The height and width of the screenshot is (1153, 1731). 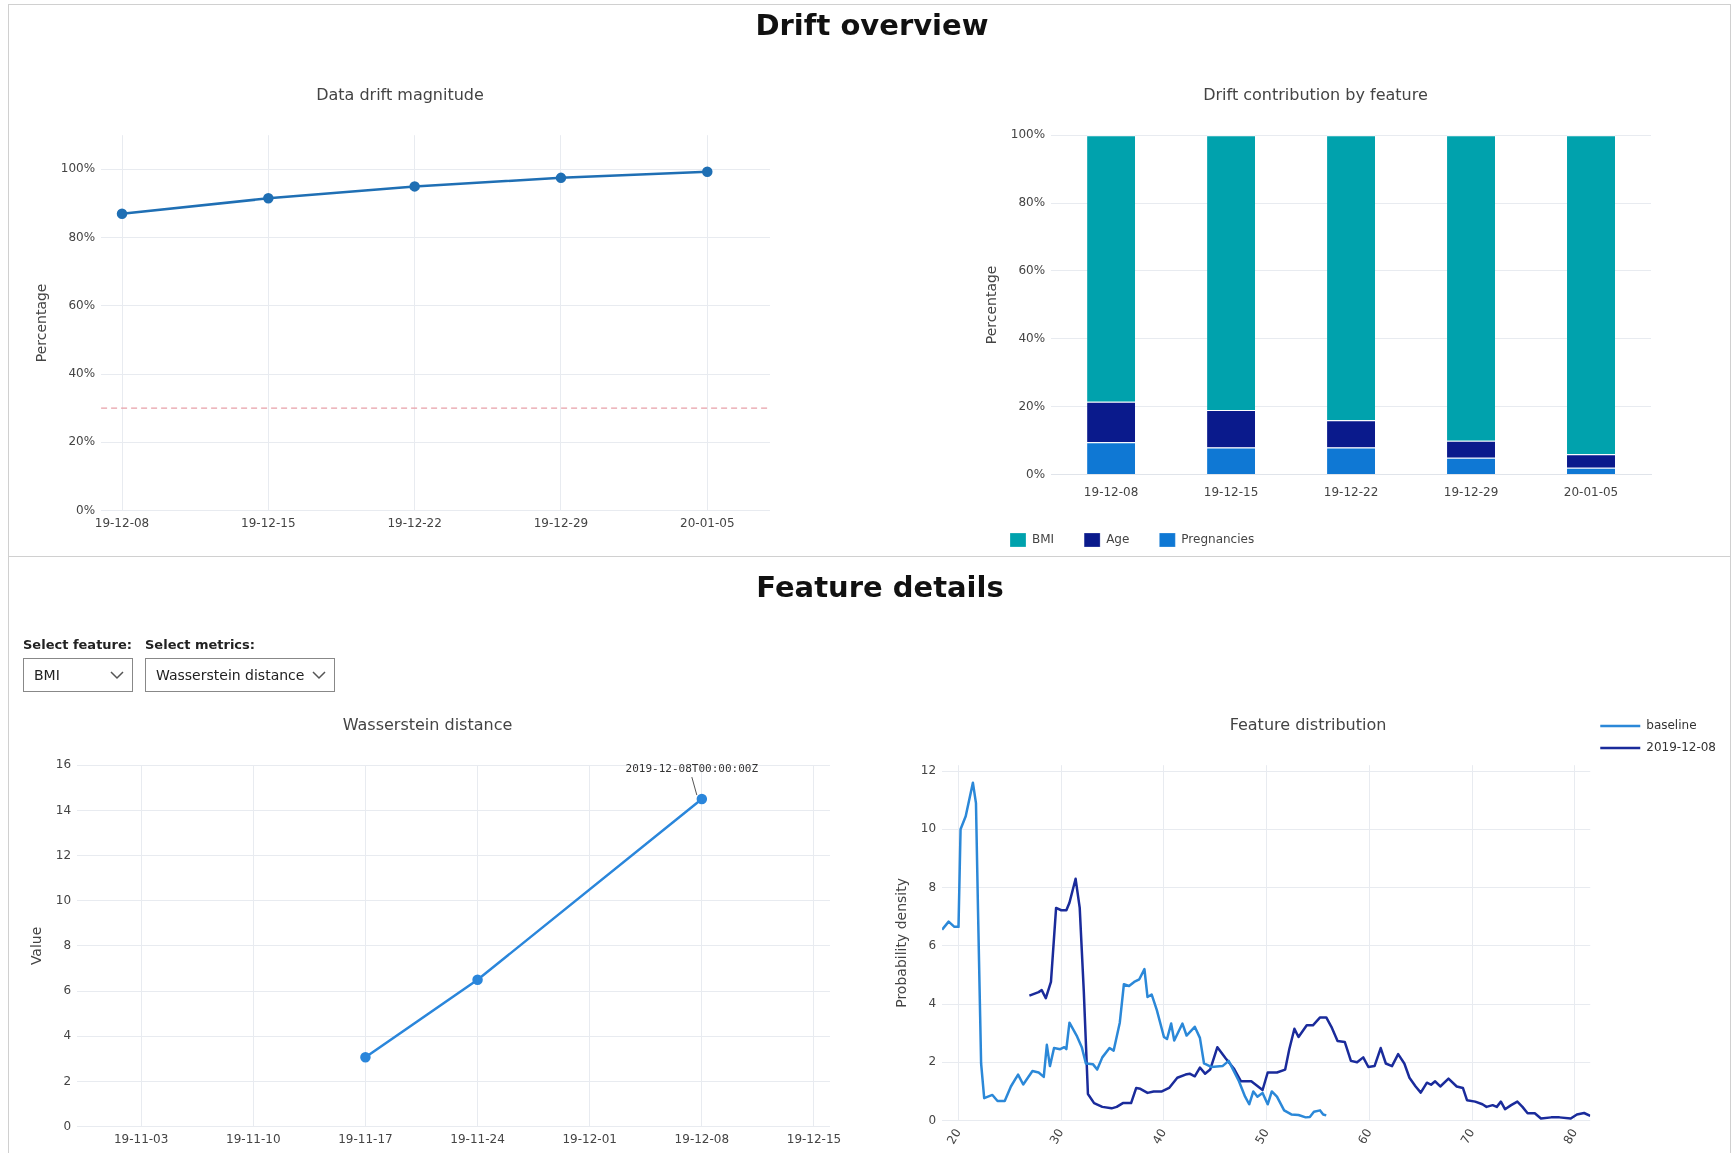 I want to click on dropdown-field: BMI, so click(x=78, y=675).